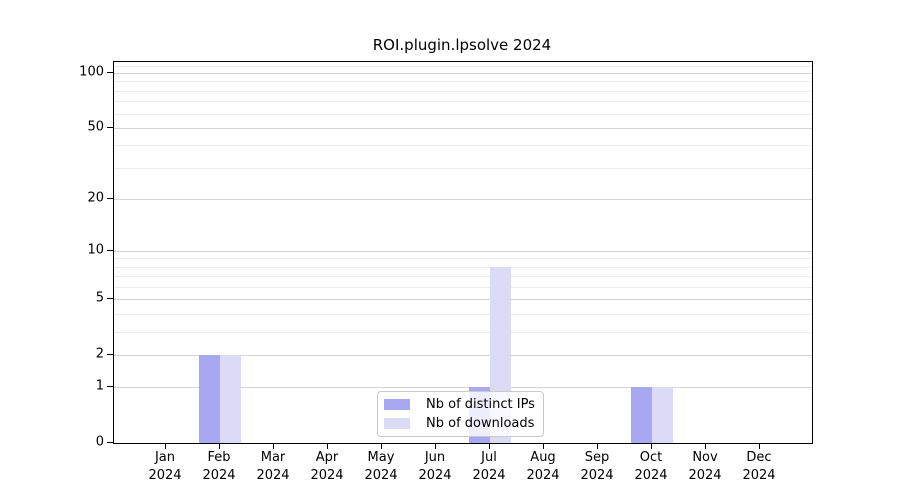 Image resolution: width=900 pixels, height=500 pixels. I want to click on bar-feb-downloads, so click(230, 398).